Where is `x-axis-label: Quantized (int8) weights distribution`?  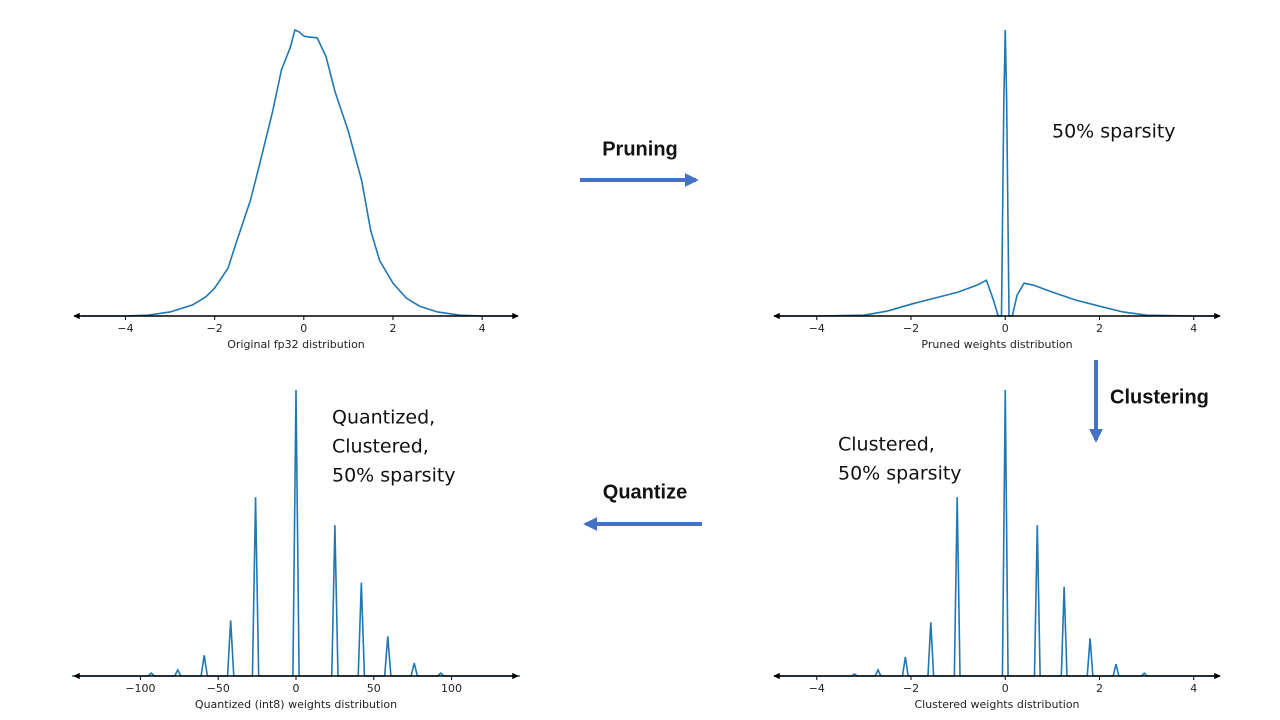 x-axis-label: Quantized (int8) weights distribution is located at coordinates (296, 704).